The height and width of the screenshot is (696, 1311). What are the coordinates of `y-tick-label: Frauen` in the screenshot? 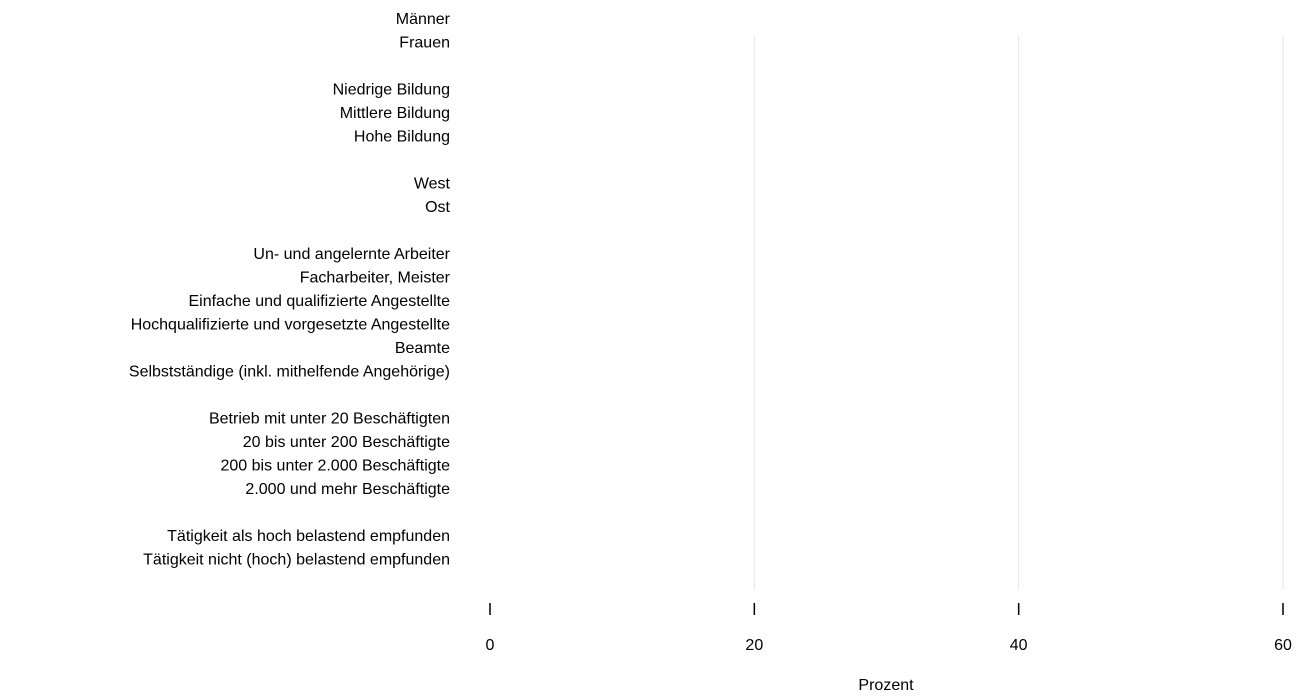 It's located at (424, 43).